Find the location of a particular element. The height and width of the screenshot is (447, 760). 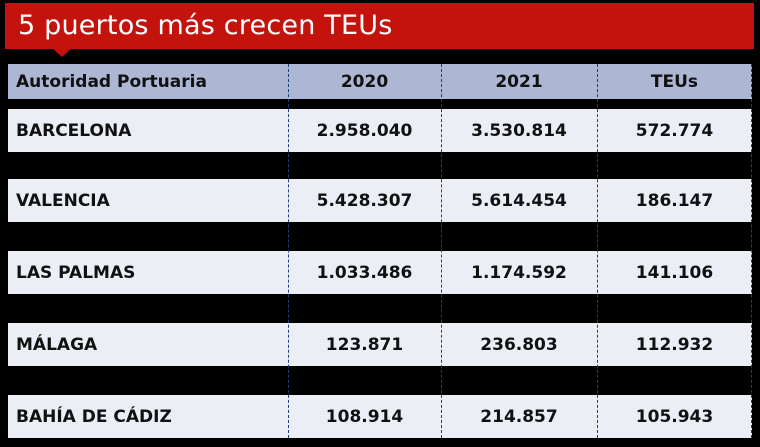

table-header: Autoridad Portuaria 2020 2021 TEUs is located at coordinates (380, 81).